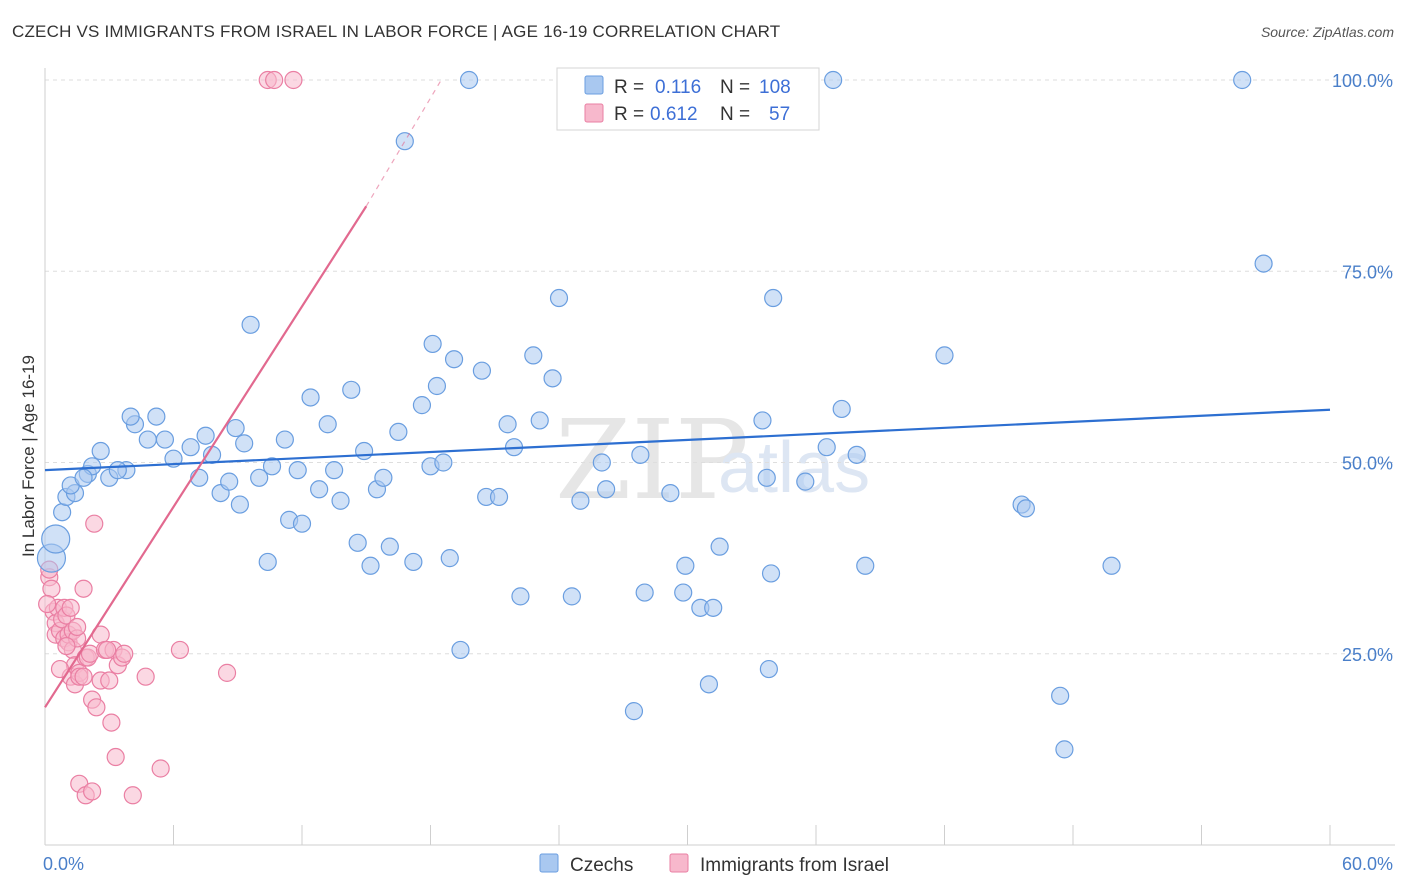 The width and height of the screenshot is (1406, 892). I want to click on legend-r-value-israel: 0.612, so click(674, 114).